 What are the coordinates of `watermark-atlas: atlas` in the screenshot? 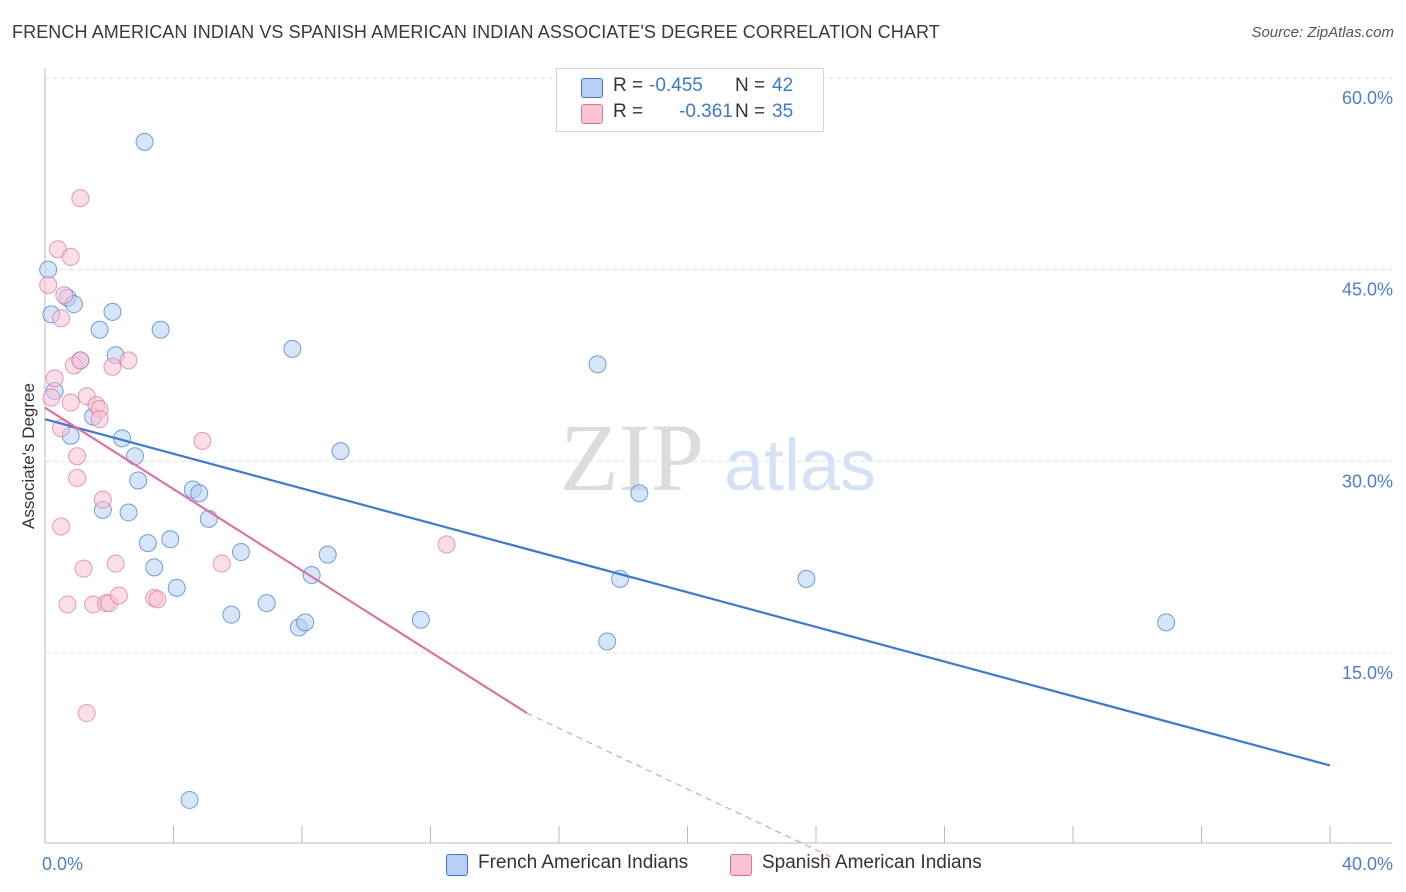 It's located at (800, 466).